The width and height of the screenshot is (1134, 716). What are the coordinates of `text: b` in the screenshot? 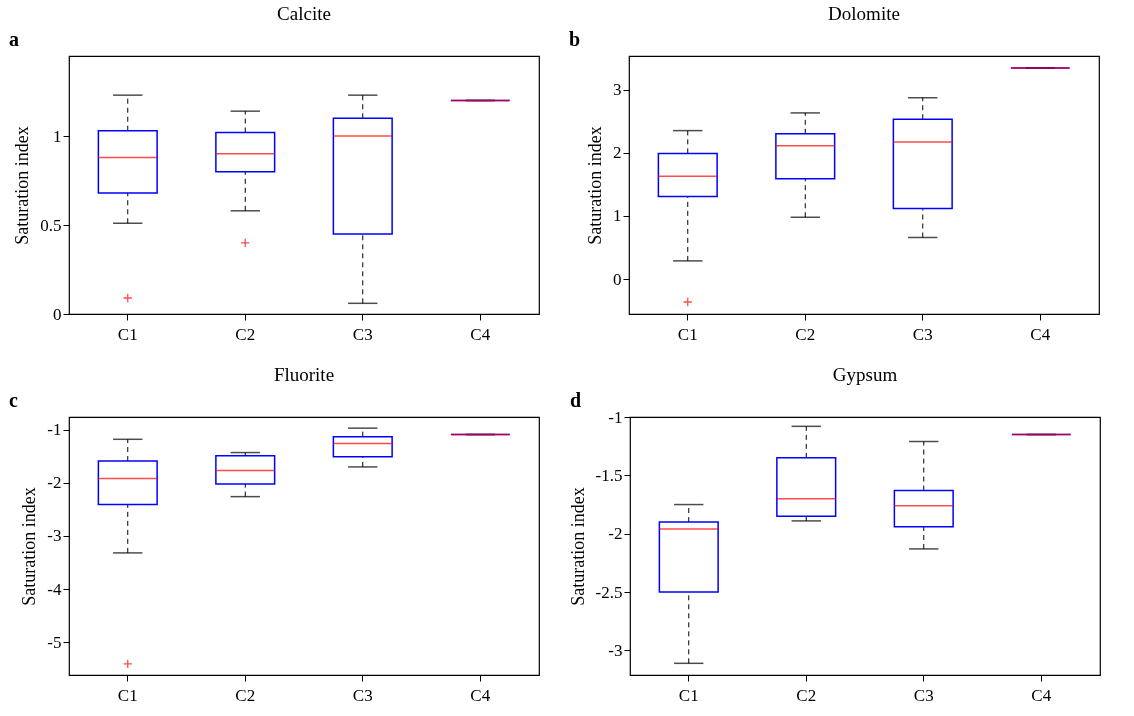 It's located at (575, 39).